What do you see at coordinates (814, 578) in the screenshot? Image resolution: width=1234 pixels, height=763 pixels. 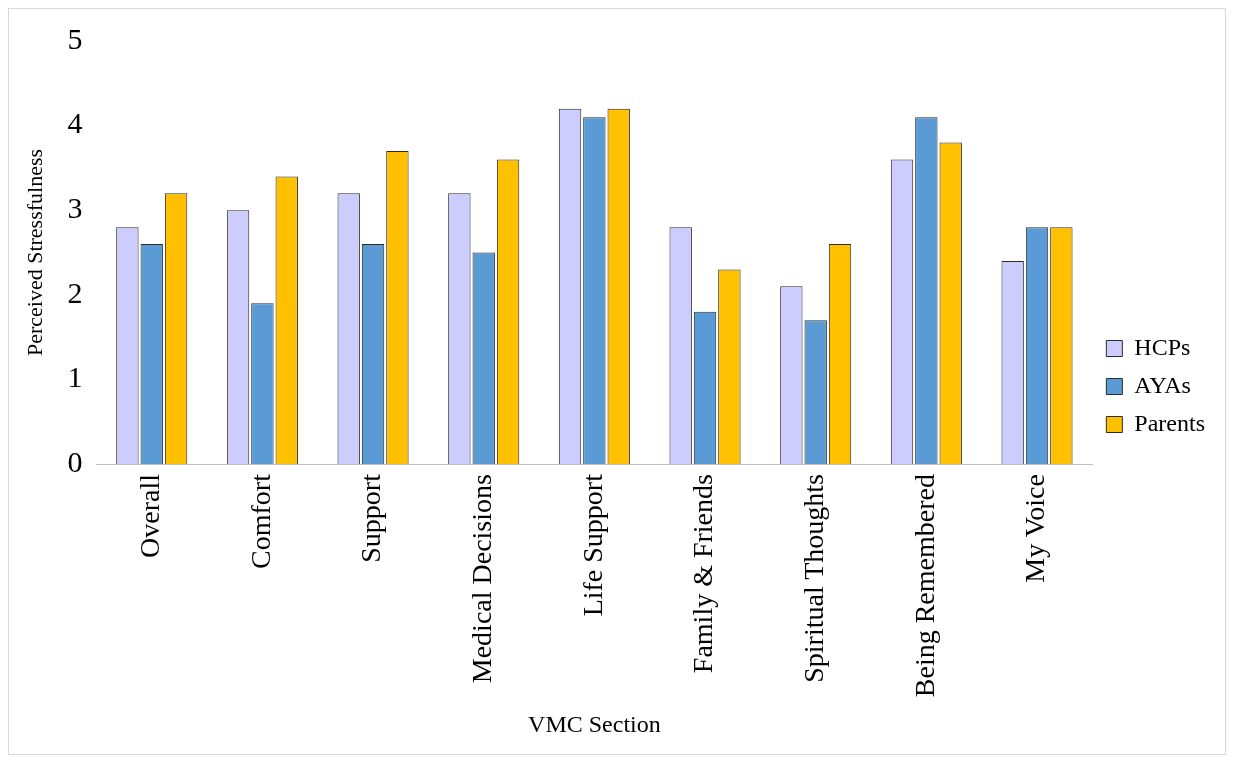 I see `x-tick-label: Spiritual Thoughts` at bounding box center [814, 578].